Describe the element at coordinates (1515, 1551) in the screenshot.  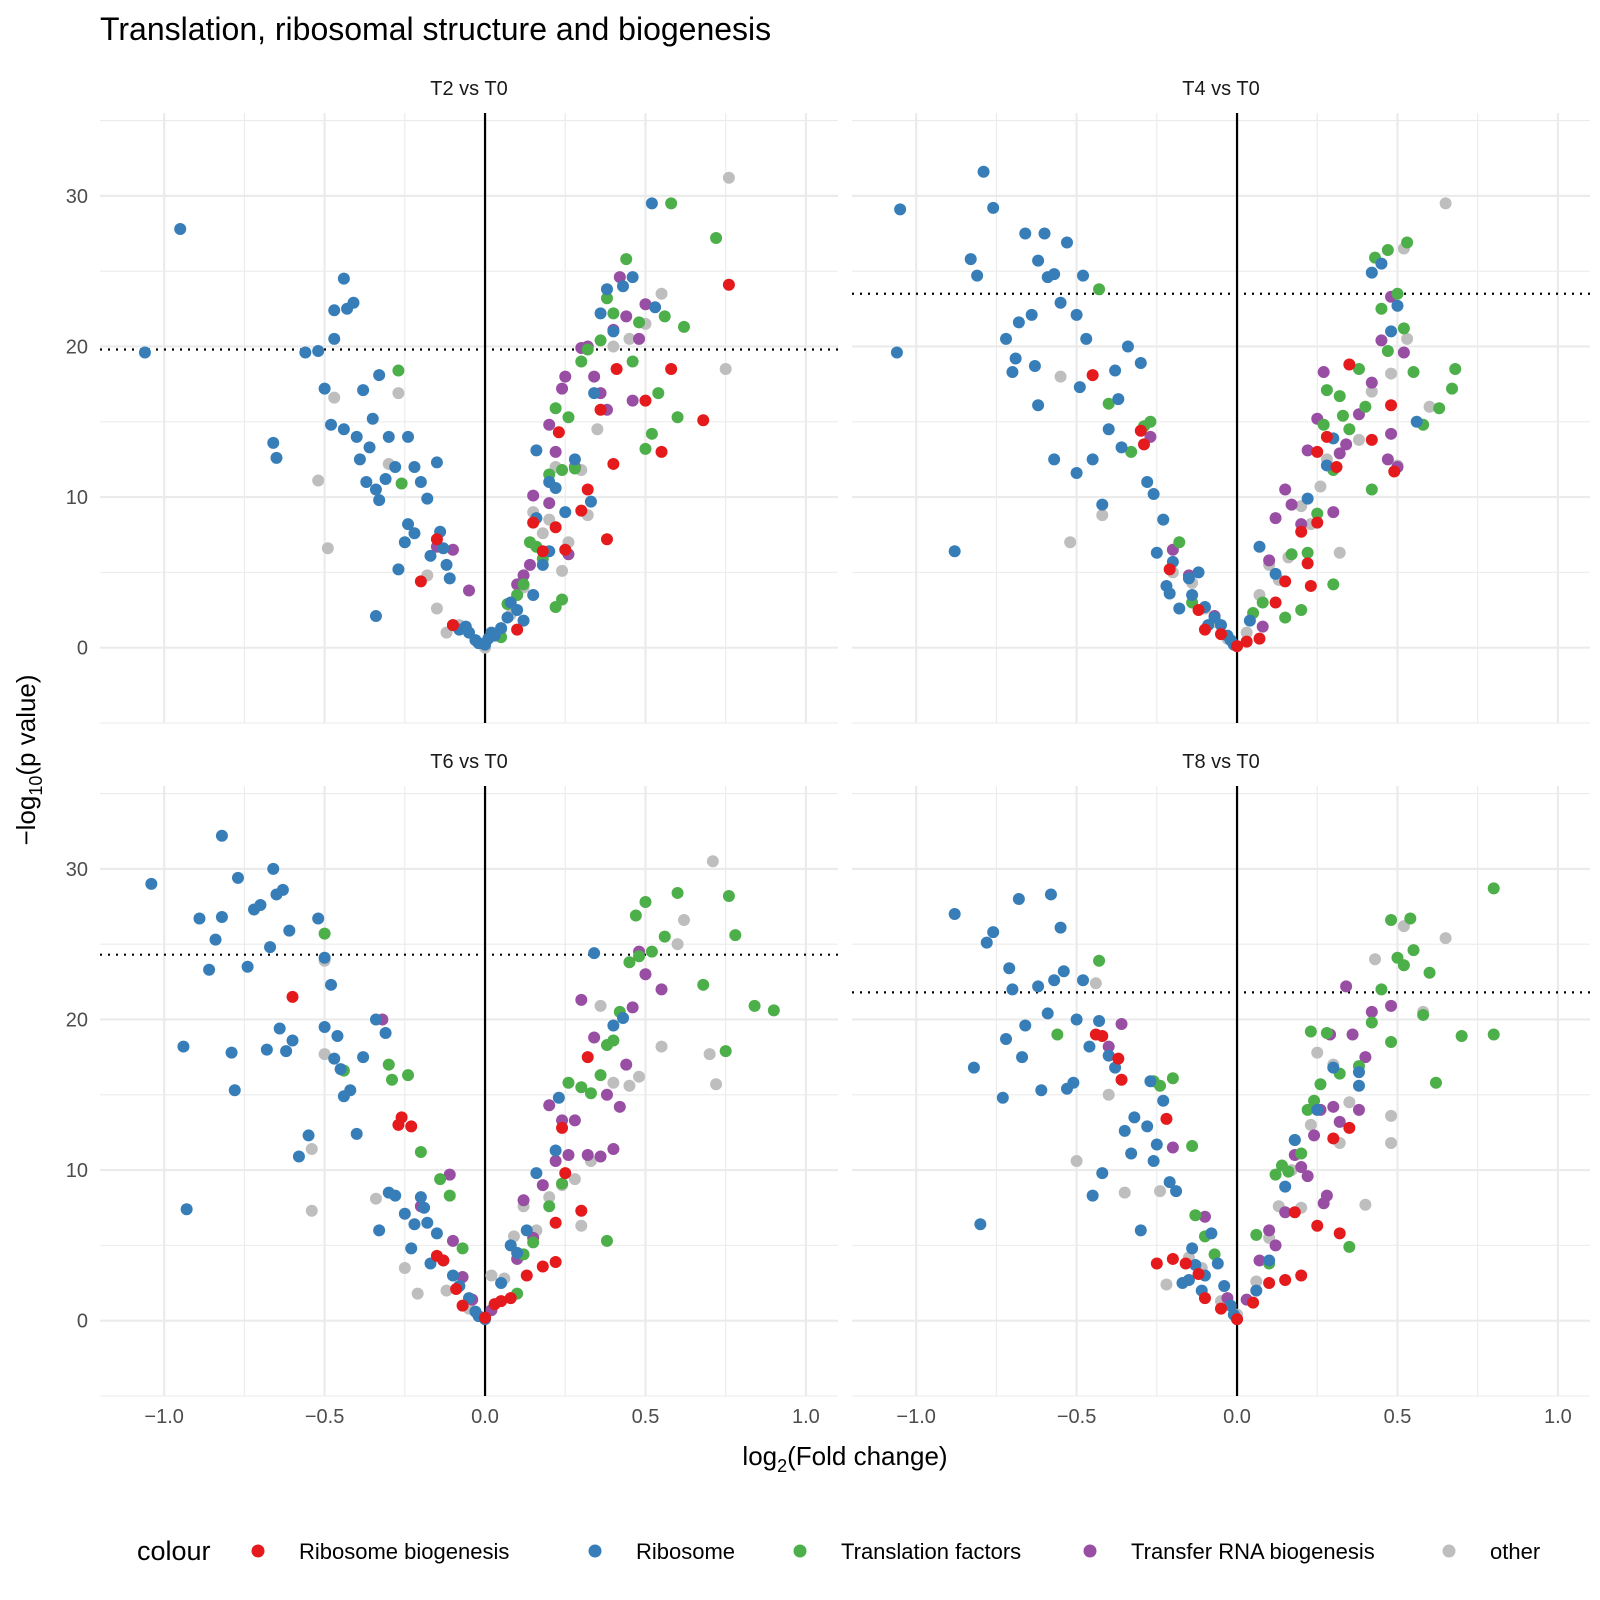
I see `legend-label: other` at that location.